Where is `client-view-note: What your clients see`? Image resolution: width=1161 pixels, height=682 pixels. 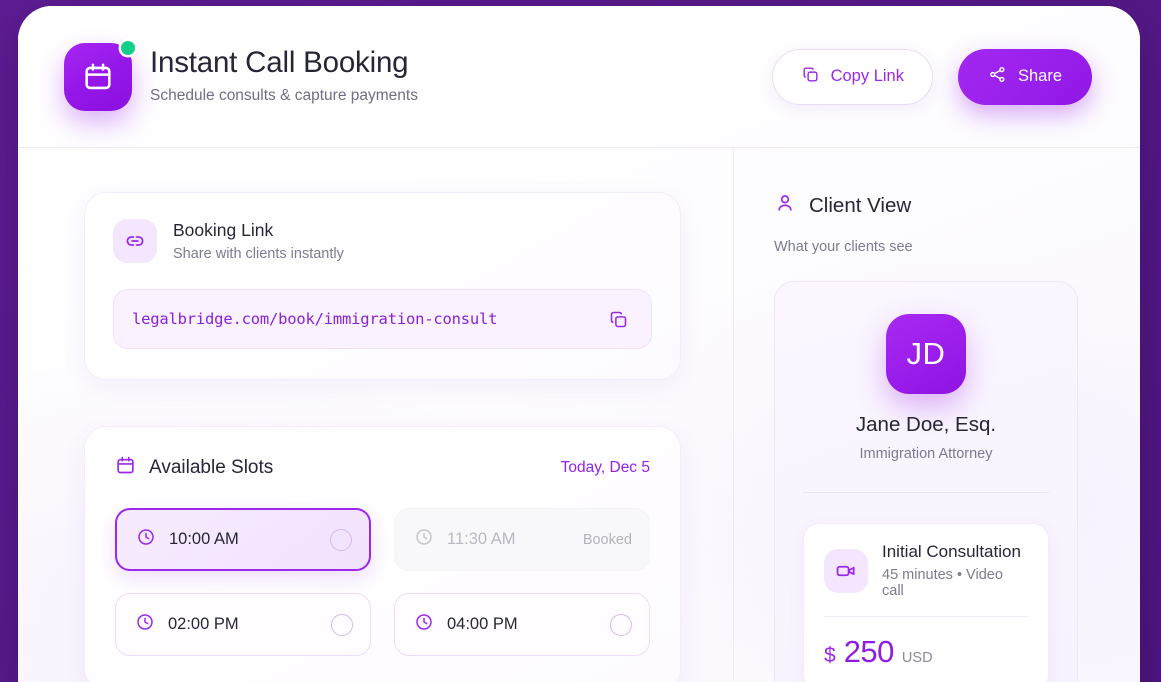
client-view-note: What your clients see is located at coordinates (843, 247).